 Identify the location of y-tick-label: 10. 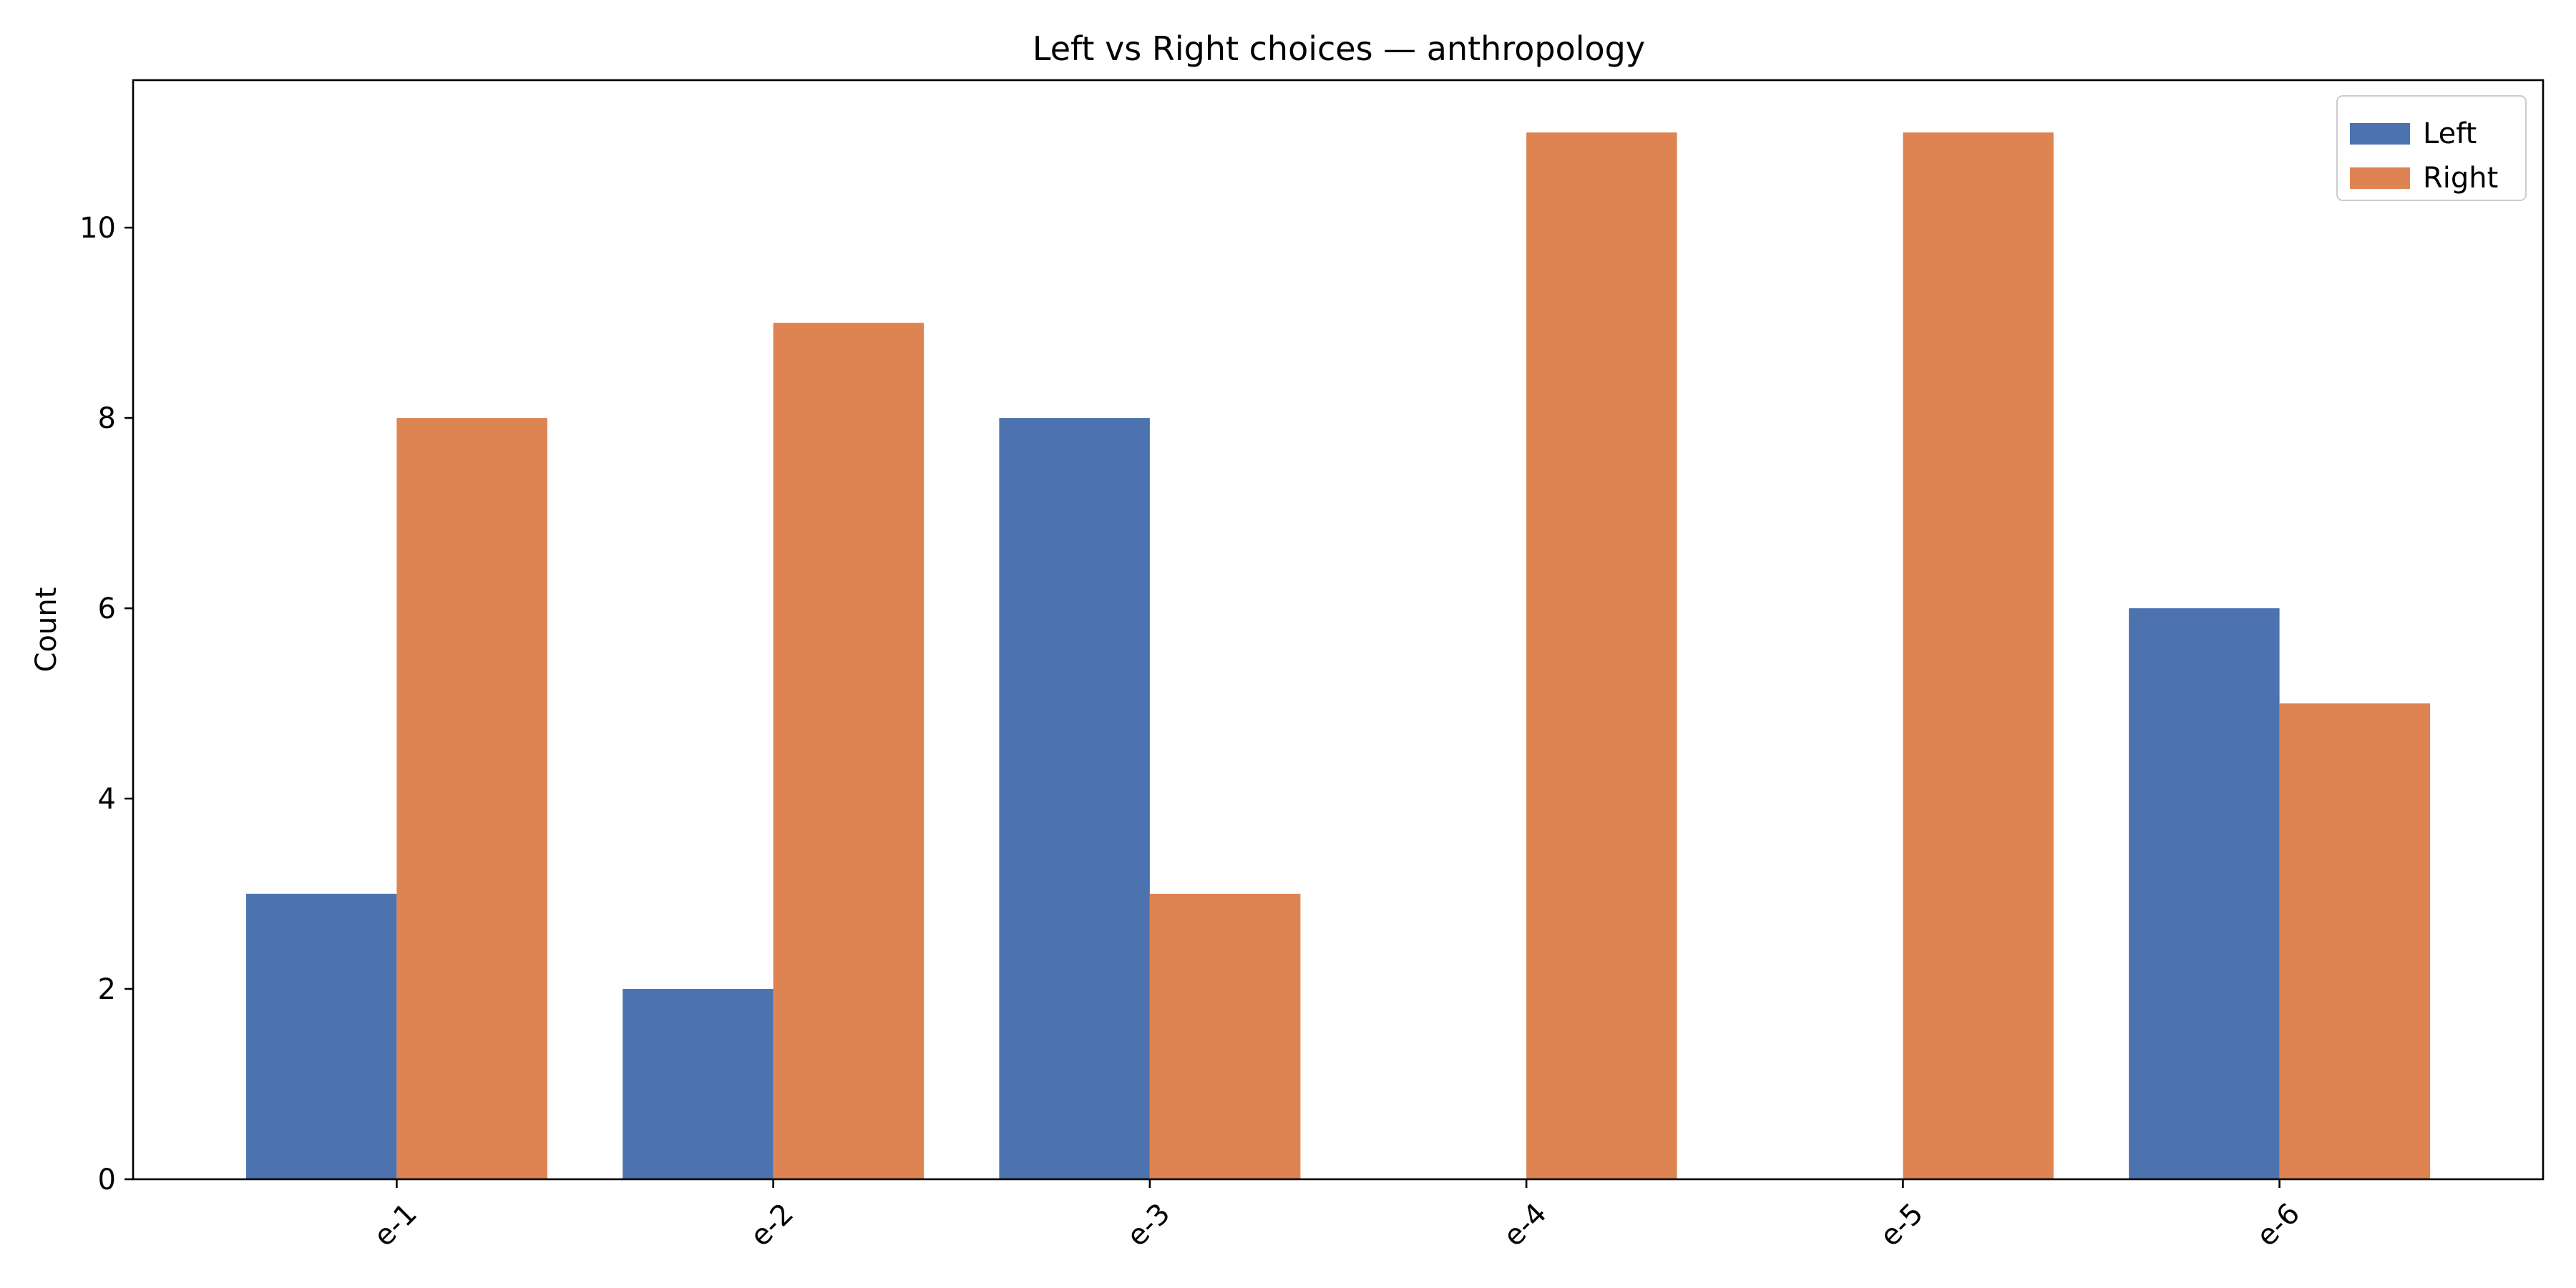
(97, 228).